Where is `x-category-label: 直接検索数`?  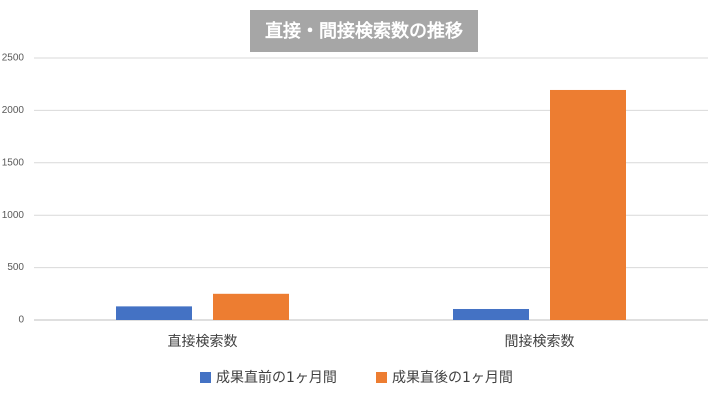 x-category-label: 直接検索数 is located at coordinates (203, 341).